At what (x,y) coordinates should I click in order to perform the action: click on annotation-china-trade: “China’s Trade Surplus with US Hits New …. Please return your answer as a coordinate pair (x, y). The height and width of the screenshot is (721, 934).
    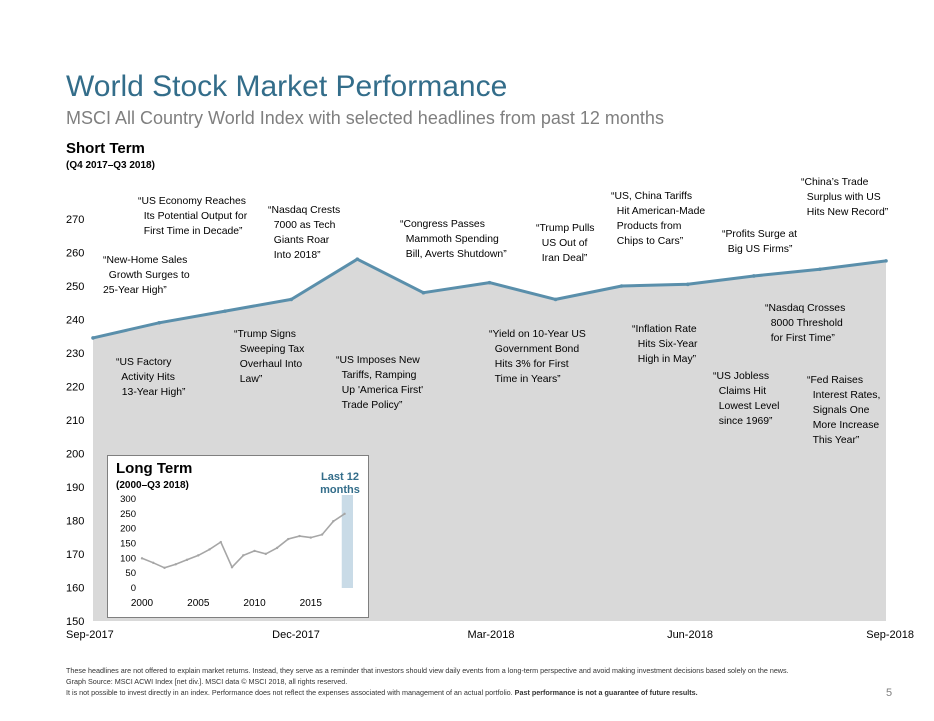
    Looking at the image, I should click on (845, 197).